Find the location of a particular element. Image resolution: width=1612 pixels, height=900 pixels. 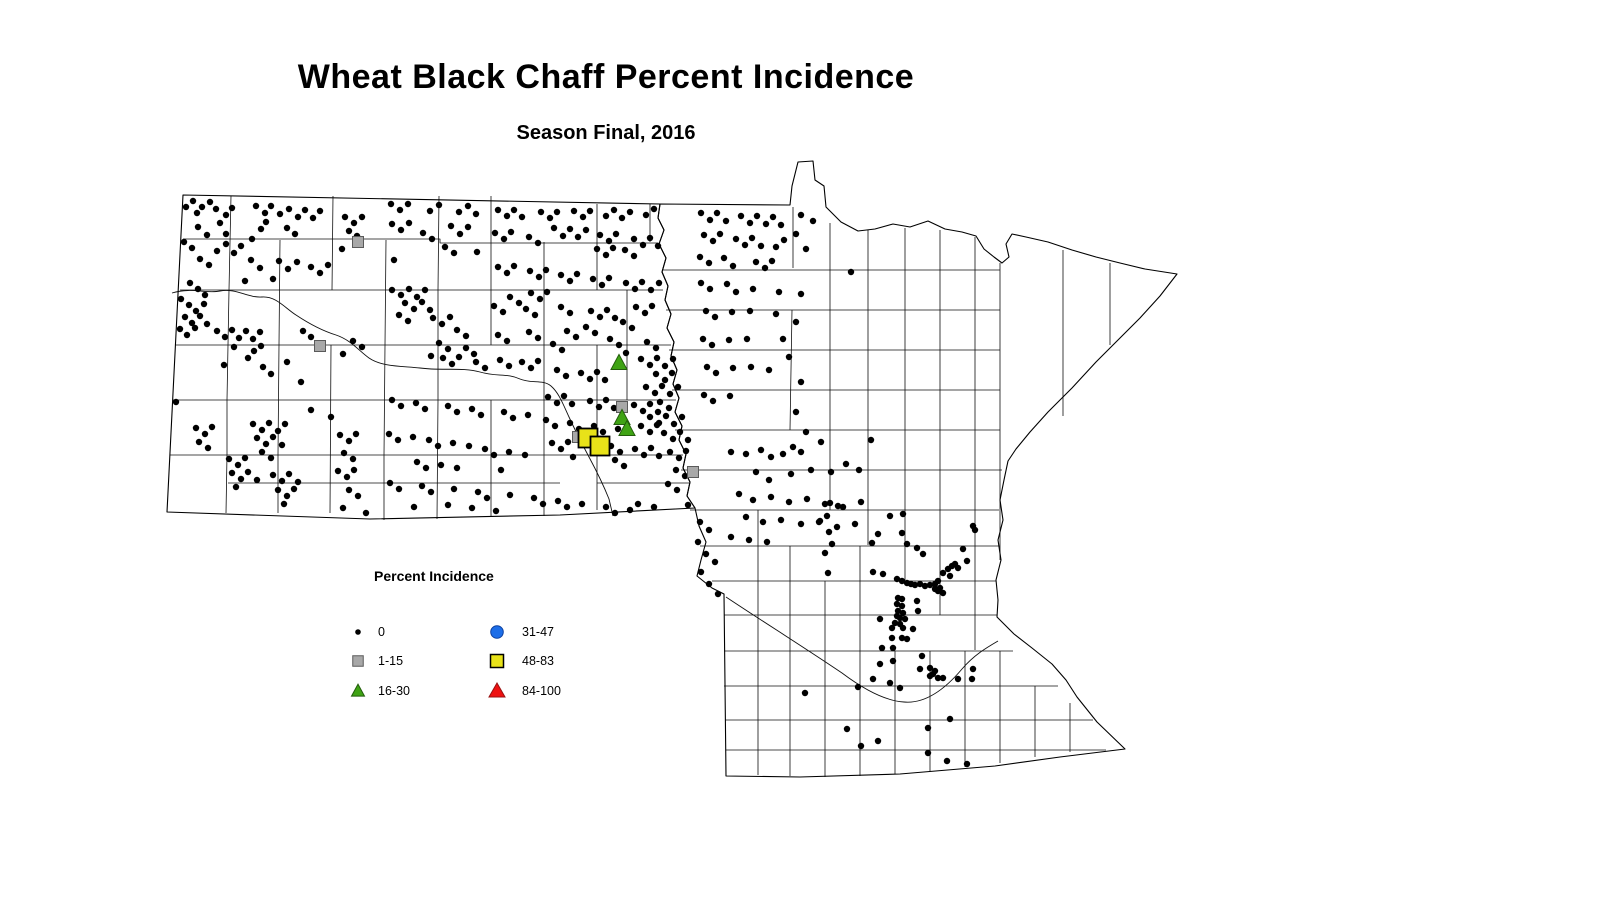

minnesota-river is located at coordinates (862, 649).